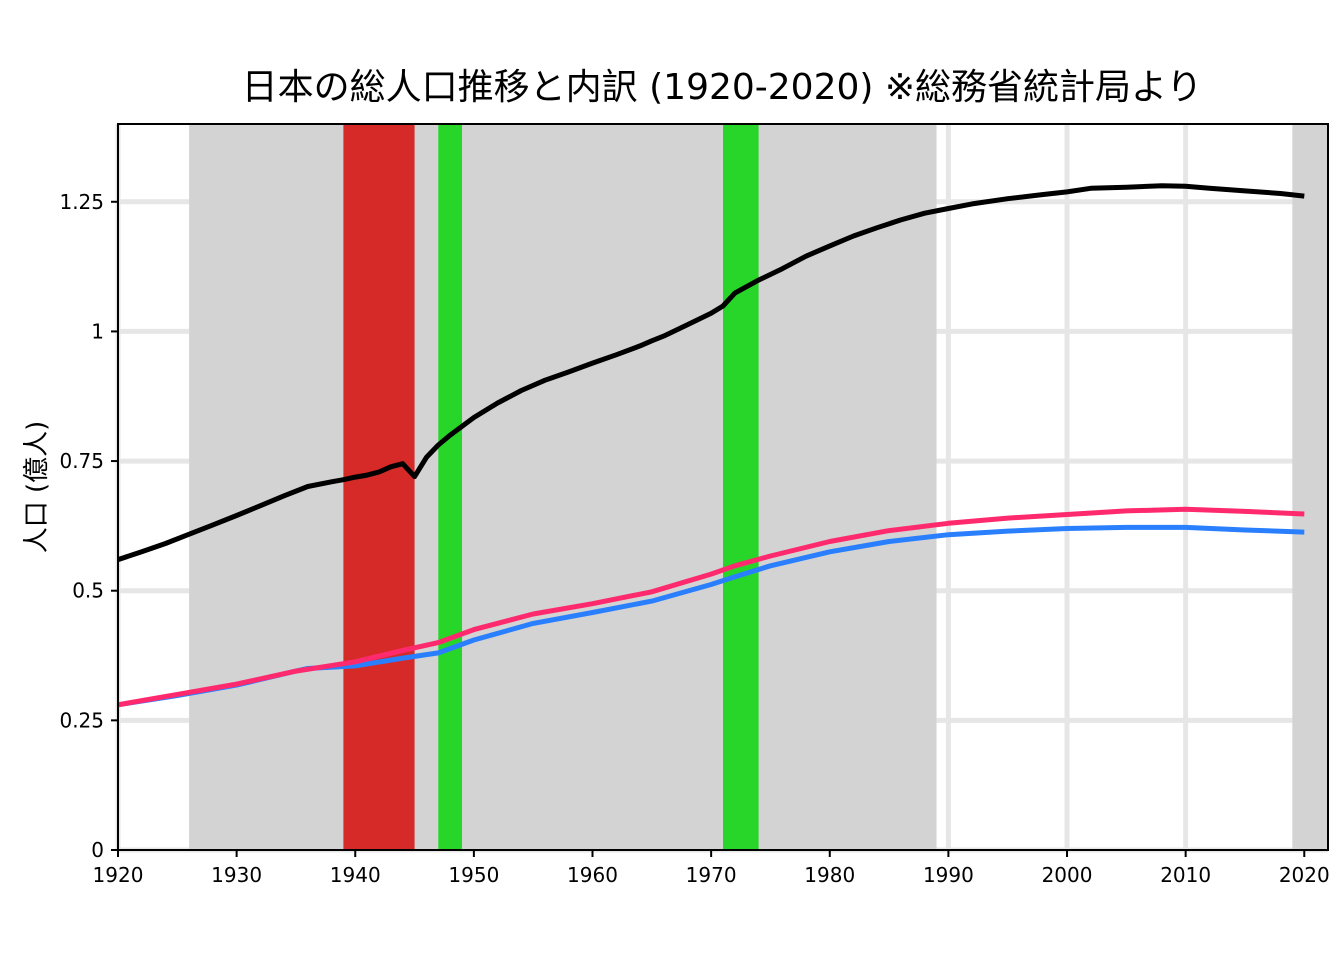 This screenshot has height=960, width=1344. What do you see at coordinates (1185, 875) in the screenshot?
I see `x-tick-label-9: 2010` at bounding box center [1185, 875].